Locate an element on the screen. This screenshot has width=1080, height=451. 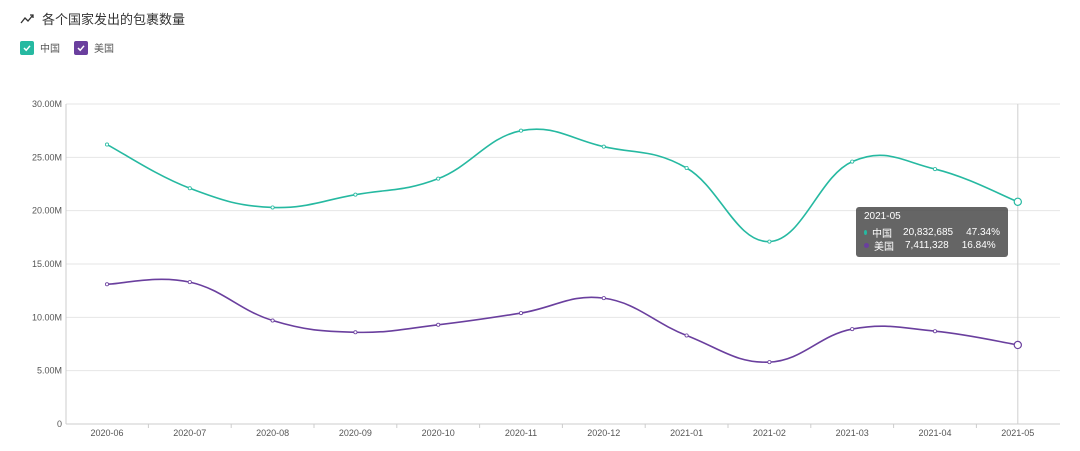
tooltip-percent: 16.84% is located at coordinates (978, 245).